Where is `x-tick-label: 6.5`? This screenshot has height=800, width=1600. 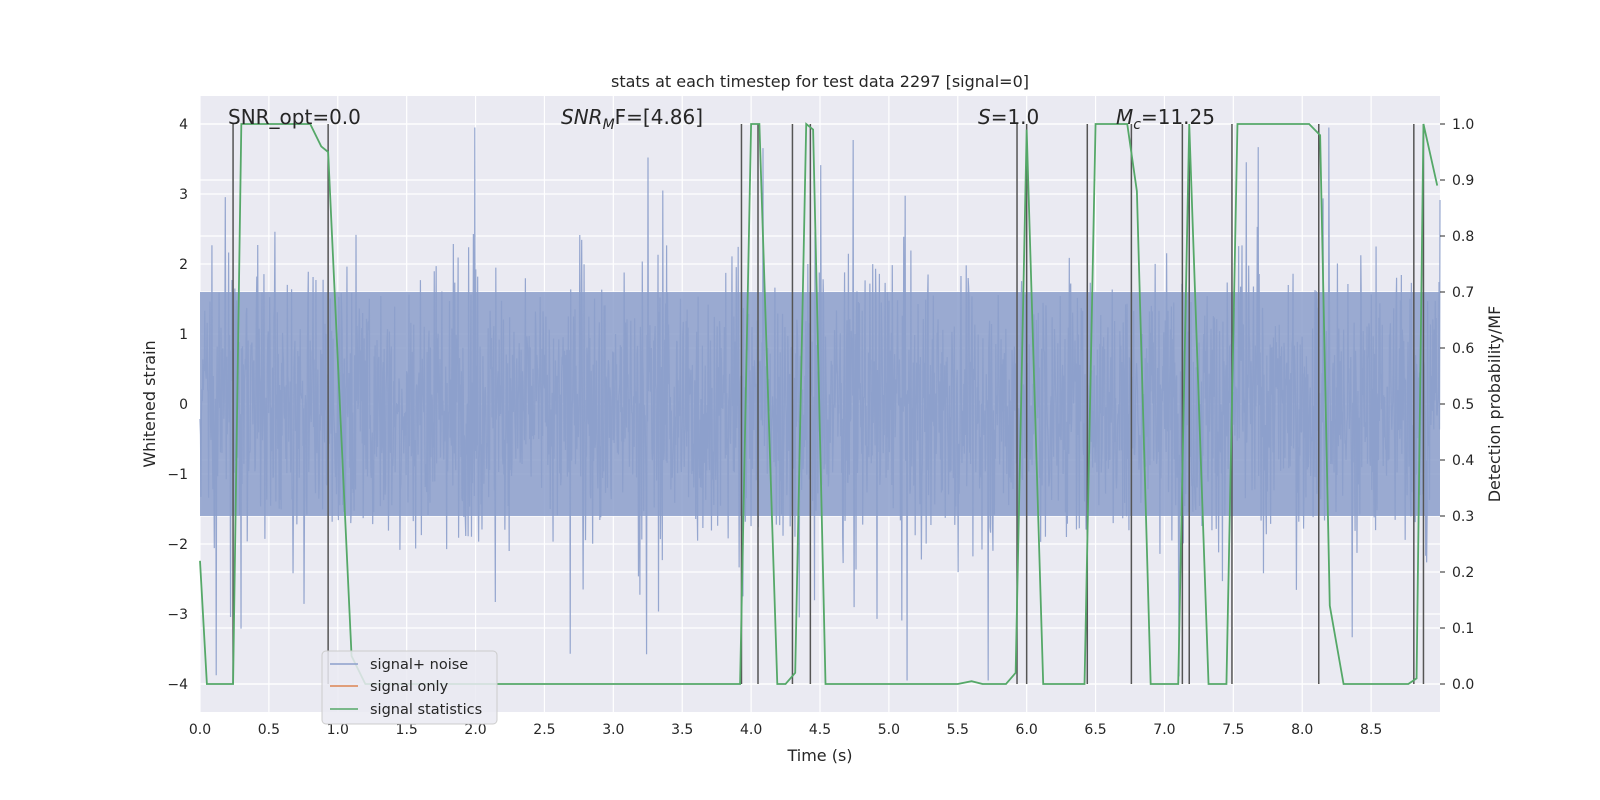 x-tick-label: 6.5 is located at coordinates (1095, 730).